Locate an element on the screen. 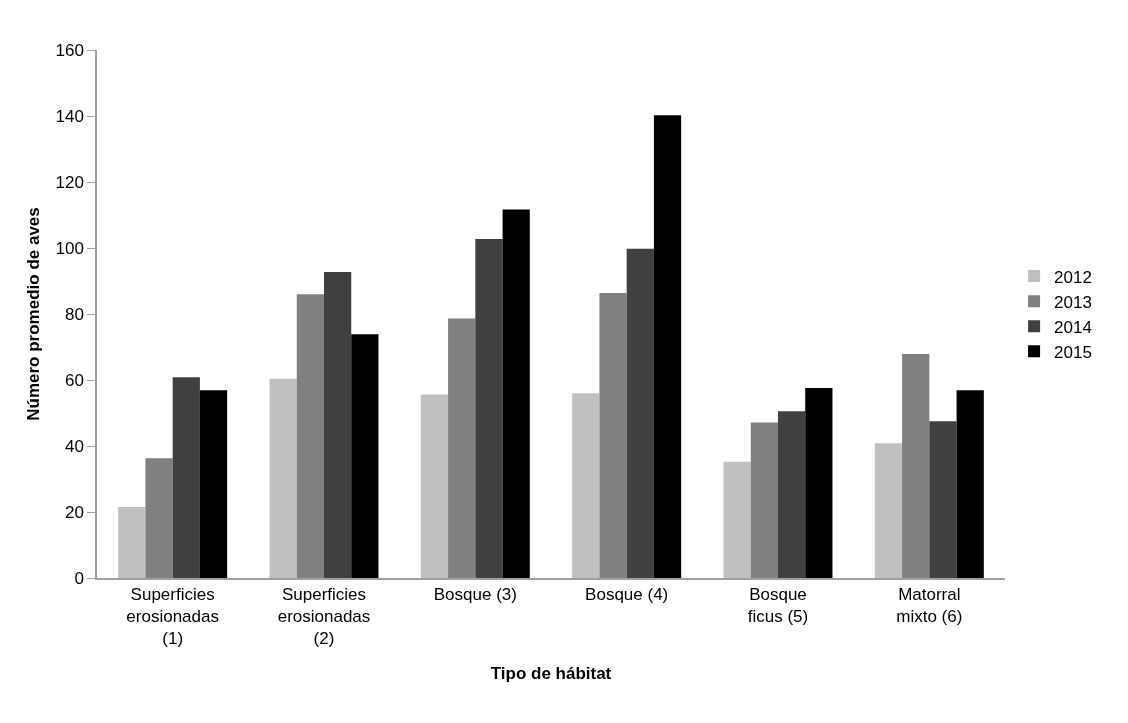 The width and height of the screenshot is (1128, 723). x-tick-label: Superficies erosionadas (2) is located at coordinates (324, 617).